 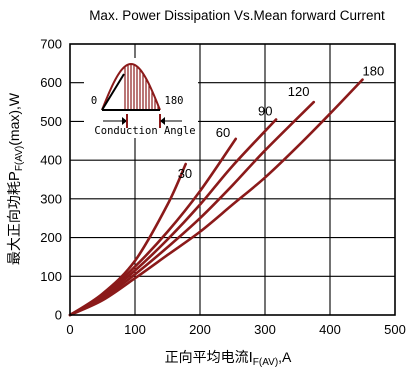 What do you see at coordinates (51, 276) in the screenshot?
I see `y-tick-label: 100` at bounding box center [51, 276].